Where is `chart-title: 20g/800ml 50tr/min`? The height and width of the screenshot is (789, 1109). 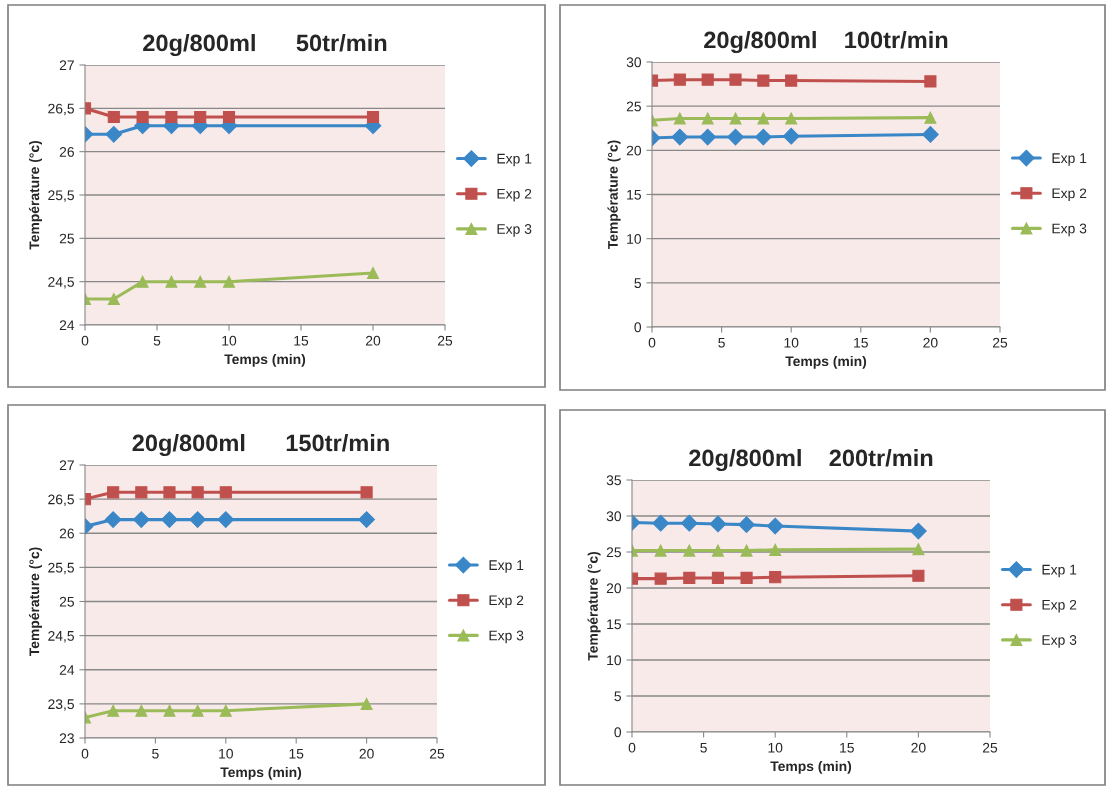 chart-title: 20g/800ml 50tr/min is located at coordinates (265, 45).